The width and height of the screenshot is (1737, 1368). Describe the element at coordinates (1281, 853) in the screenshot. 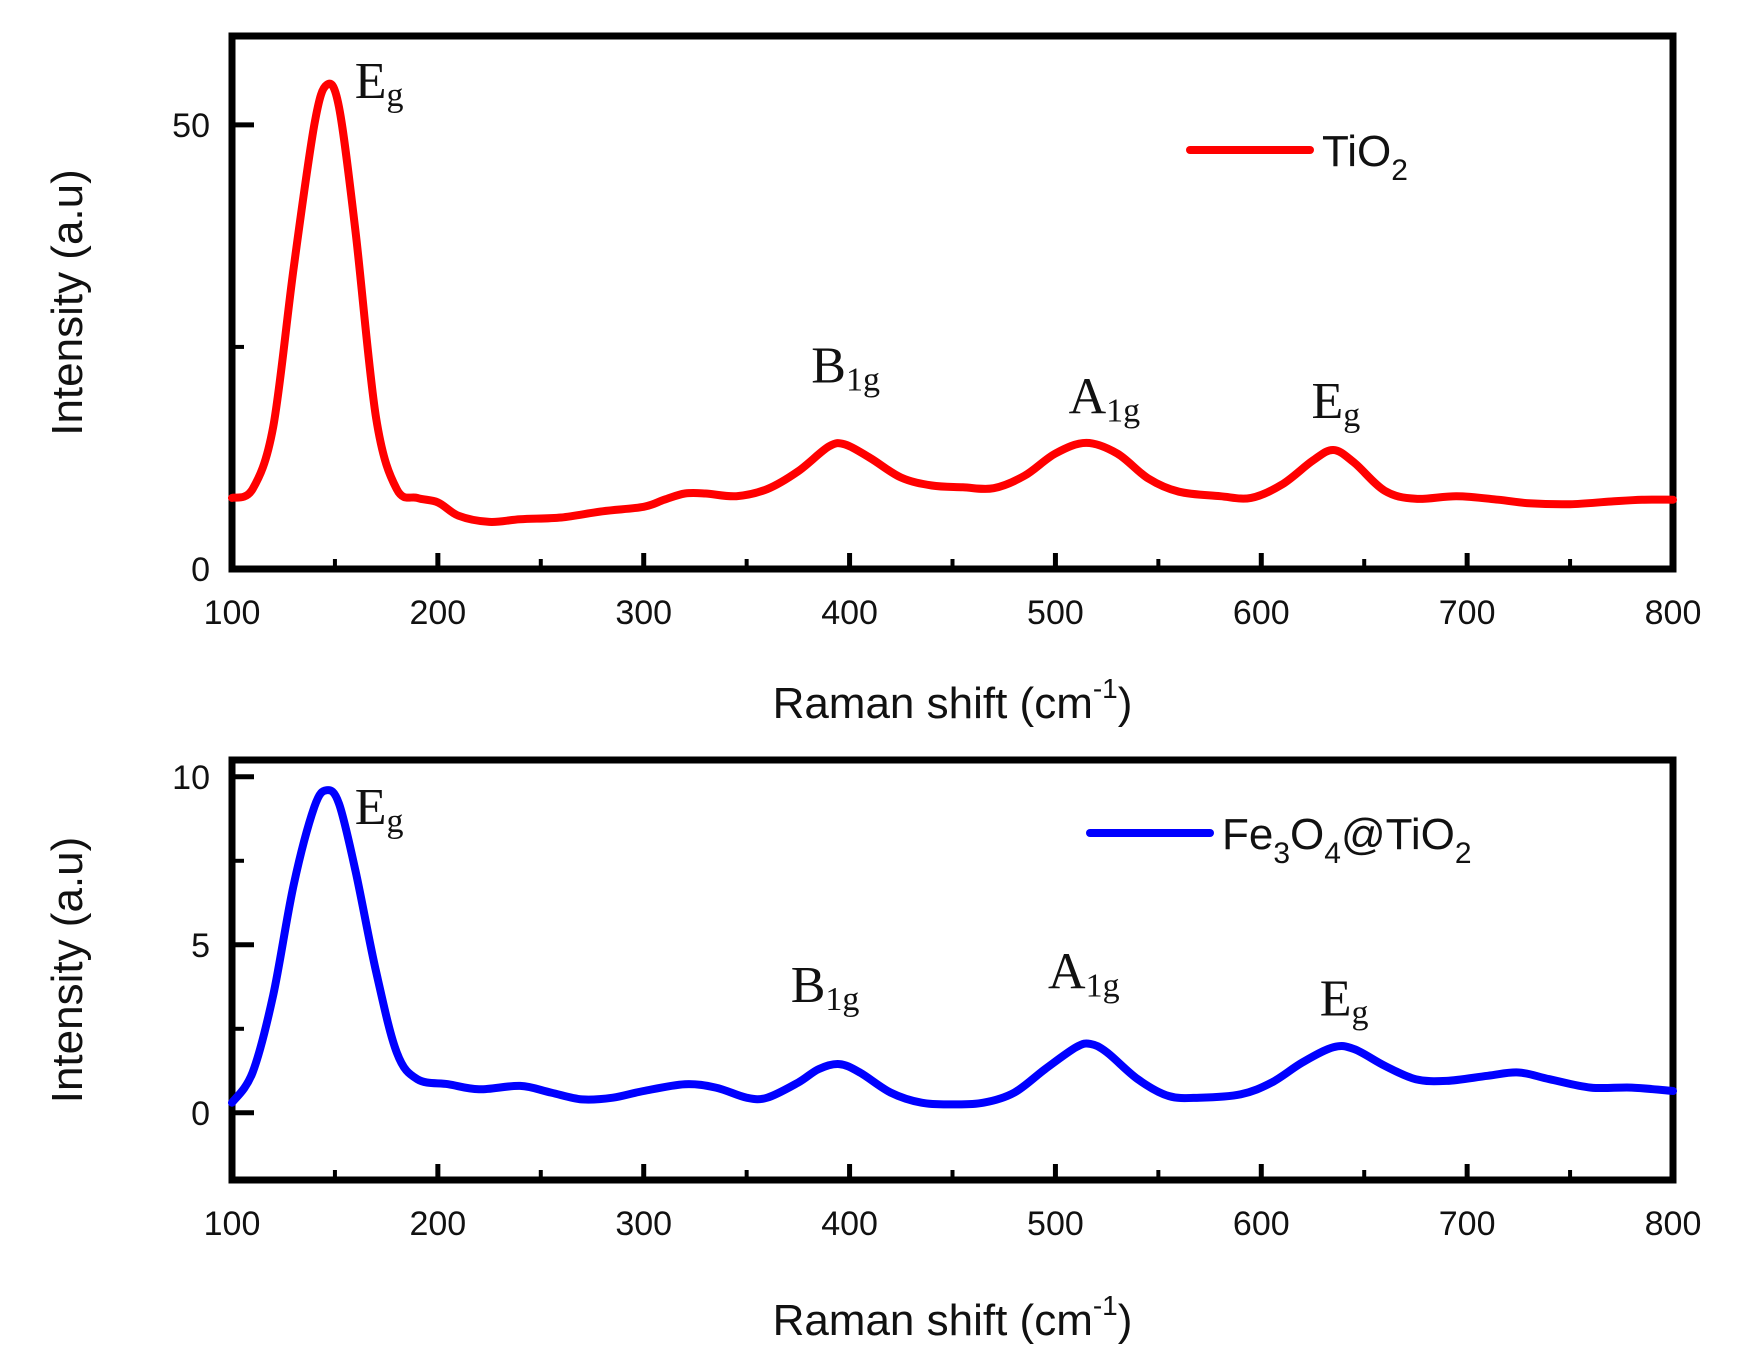

I see `legend-subscript: 3` at that location.